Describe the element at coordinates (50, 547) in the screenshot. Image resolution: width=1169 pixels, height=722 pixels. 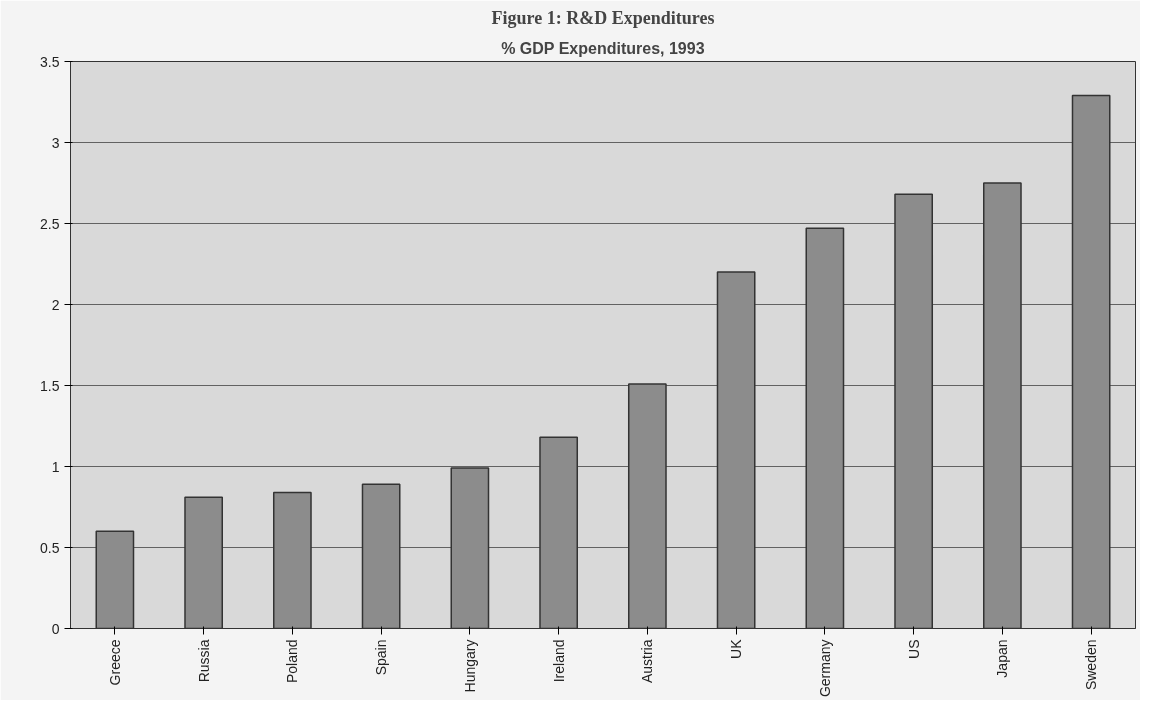
I see `y-tick-label: 0.5` at that location.